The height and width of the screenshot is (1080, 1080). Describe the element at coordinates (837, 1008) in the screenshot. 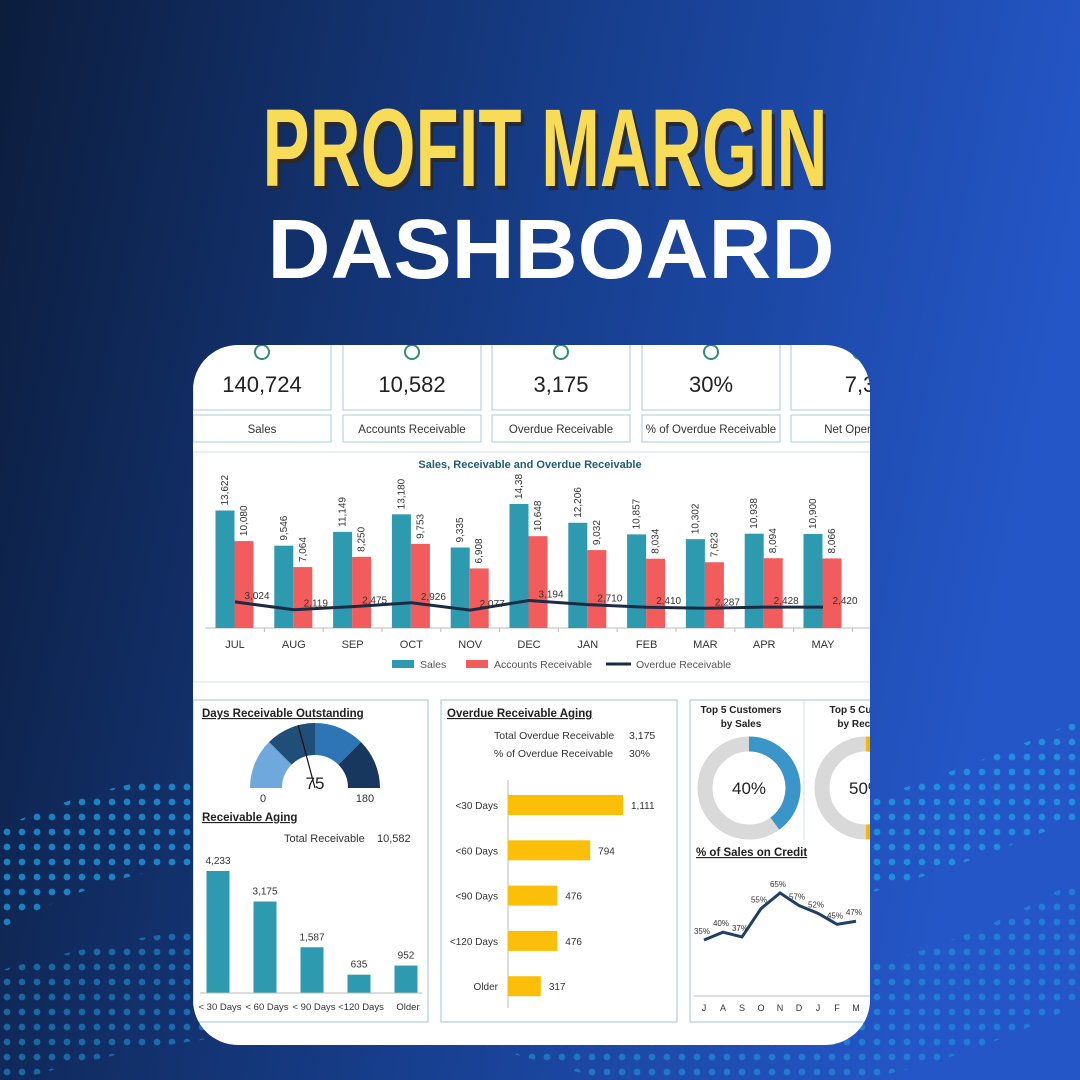

I see `x-tick-label: F` at that location.